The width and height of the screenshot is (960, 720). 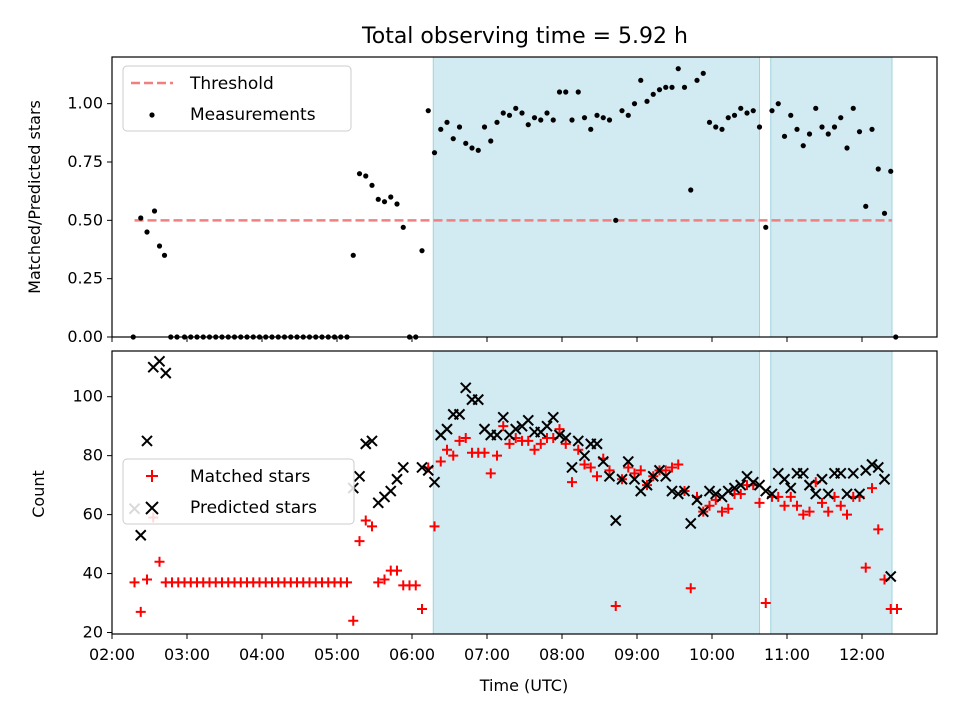 What do you see at coordinates (250, 477) in the screenshot?
I see `legend-matched-label: Matched stars` at bounding box center [250, 477].